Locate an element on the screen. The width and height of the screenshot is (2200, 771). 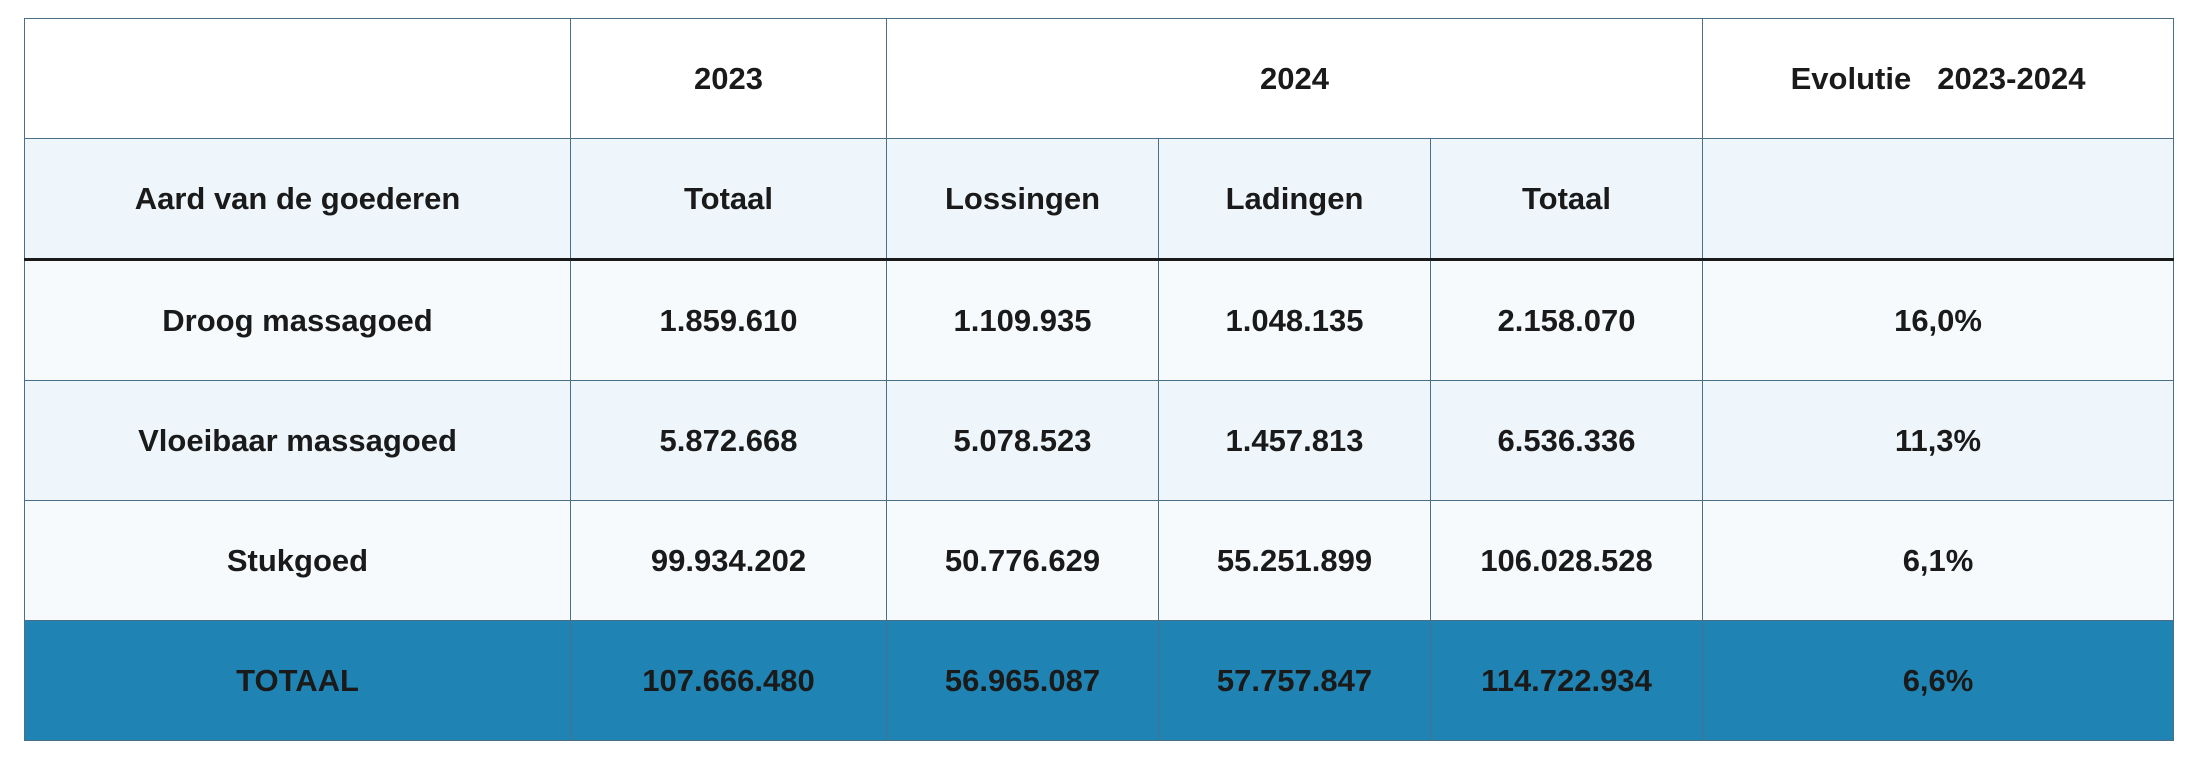
header-aard: Aard van de goederen is located at coordinates (297, 199).